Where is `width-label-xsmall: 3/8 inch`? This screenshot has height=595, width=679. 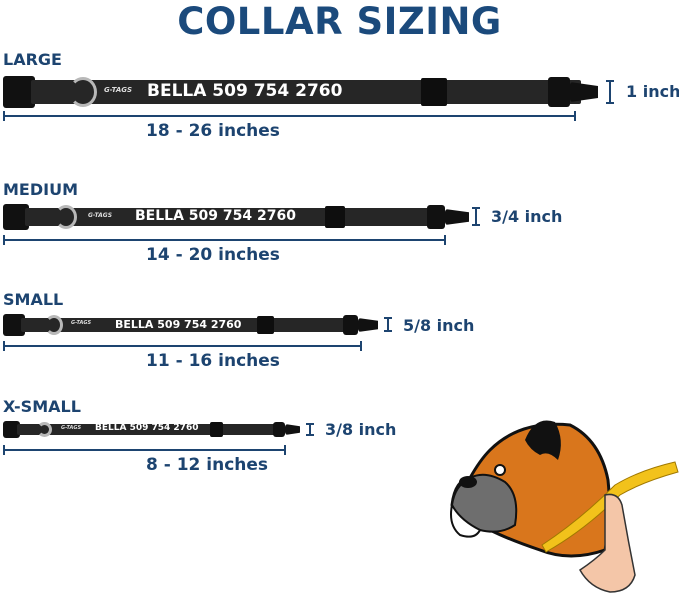
width-label-xsmall: 3/8 inch is located at coordinates (361, 429).